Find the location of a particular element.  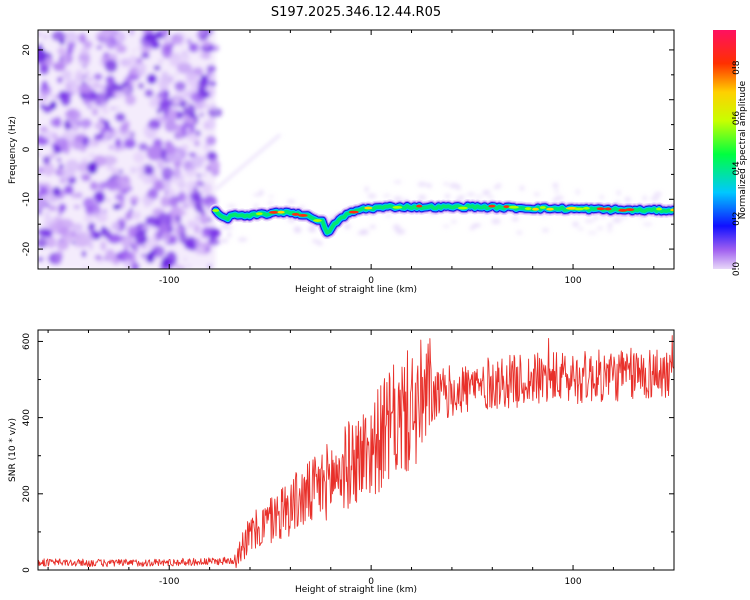

colorbar-tick-label: 0.4 is located at coordinates (737, 168).